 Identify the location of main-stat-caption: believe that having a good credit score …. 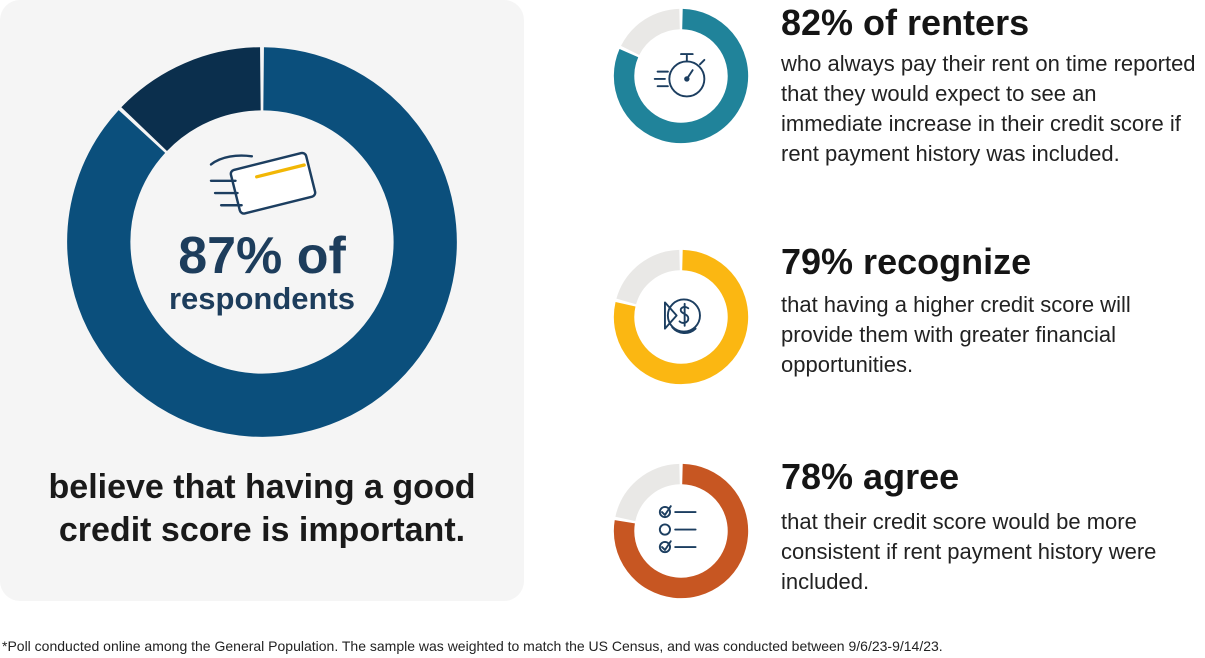
(262, 508).